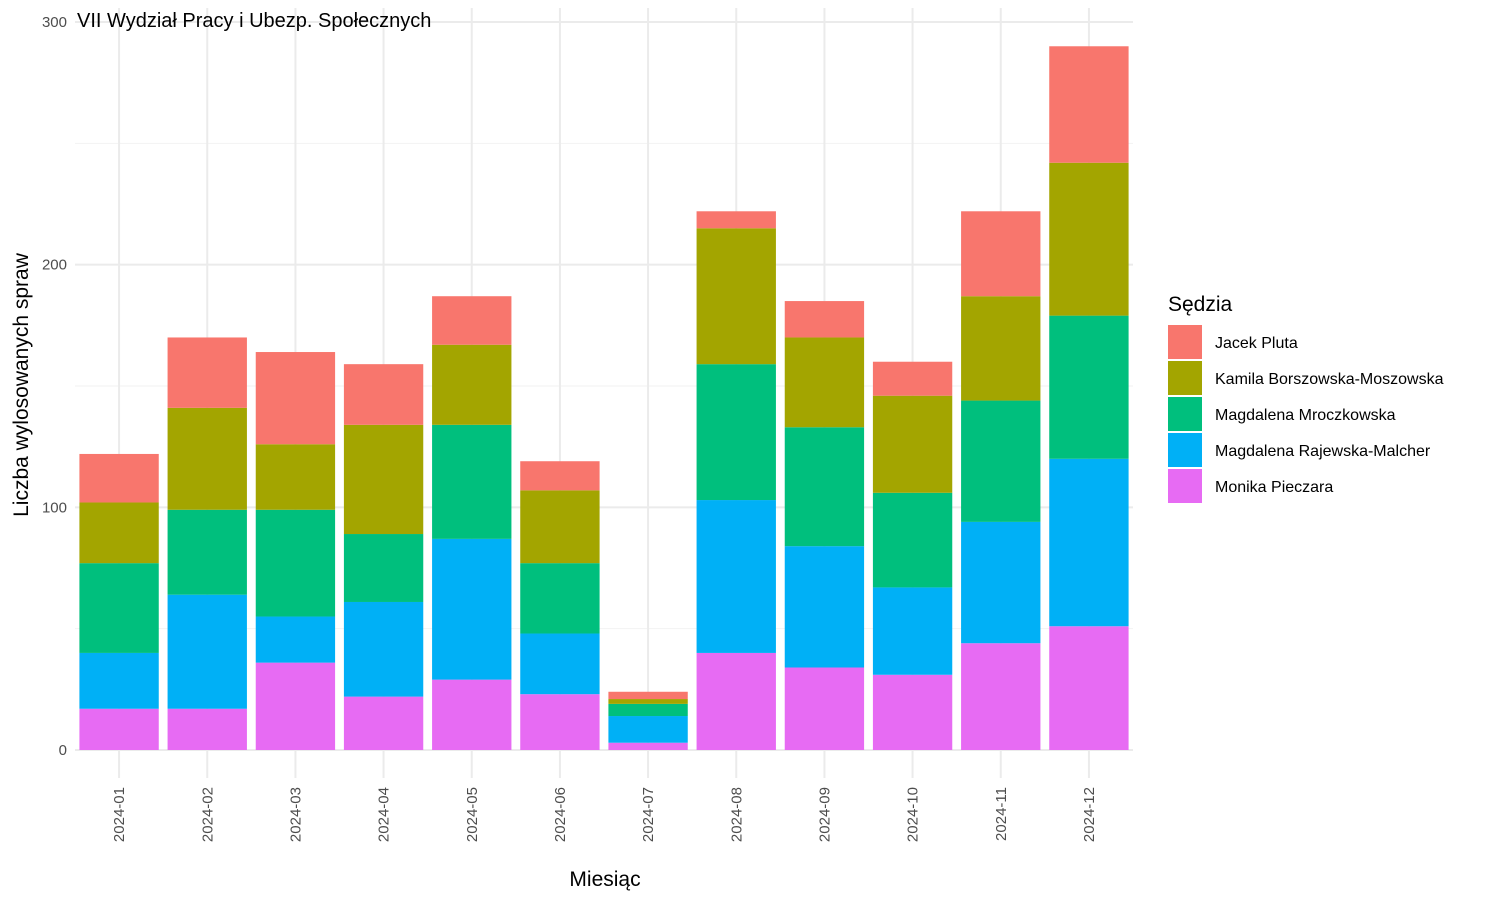 The height and width of the screenshot is (900, 1500). What do you see at coordinates (1323, 451) in the screenshot?
I see `legend-label: Magdalena Rajewska-Malcher` at bounding box center [1323, 451].